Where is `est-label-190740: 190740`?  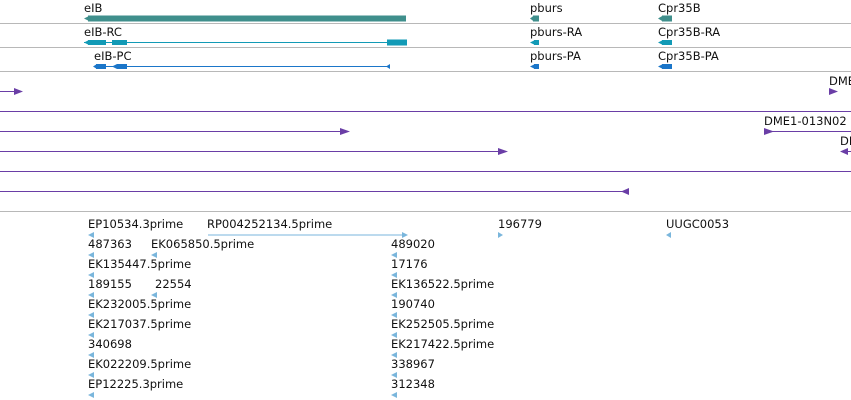
est-label-190740: 190740 is located at coordinates (413, 304).